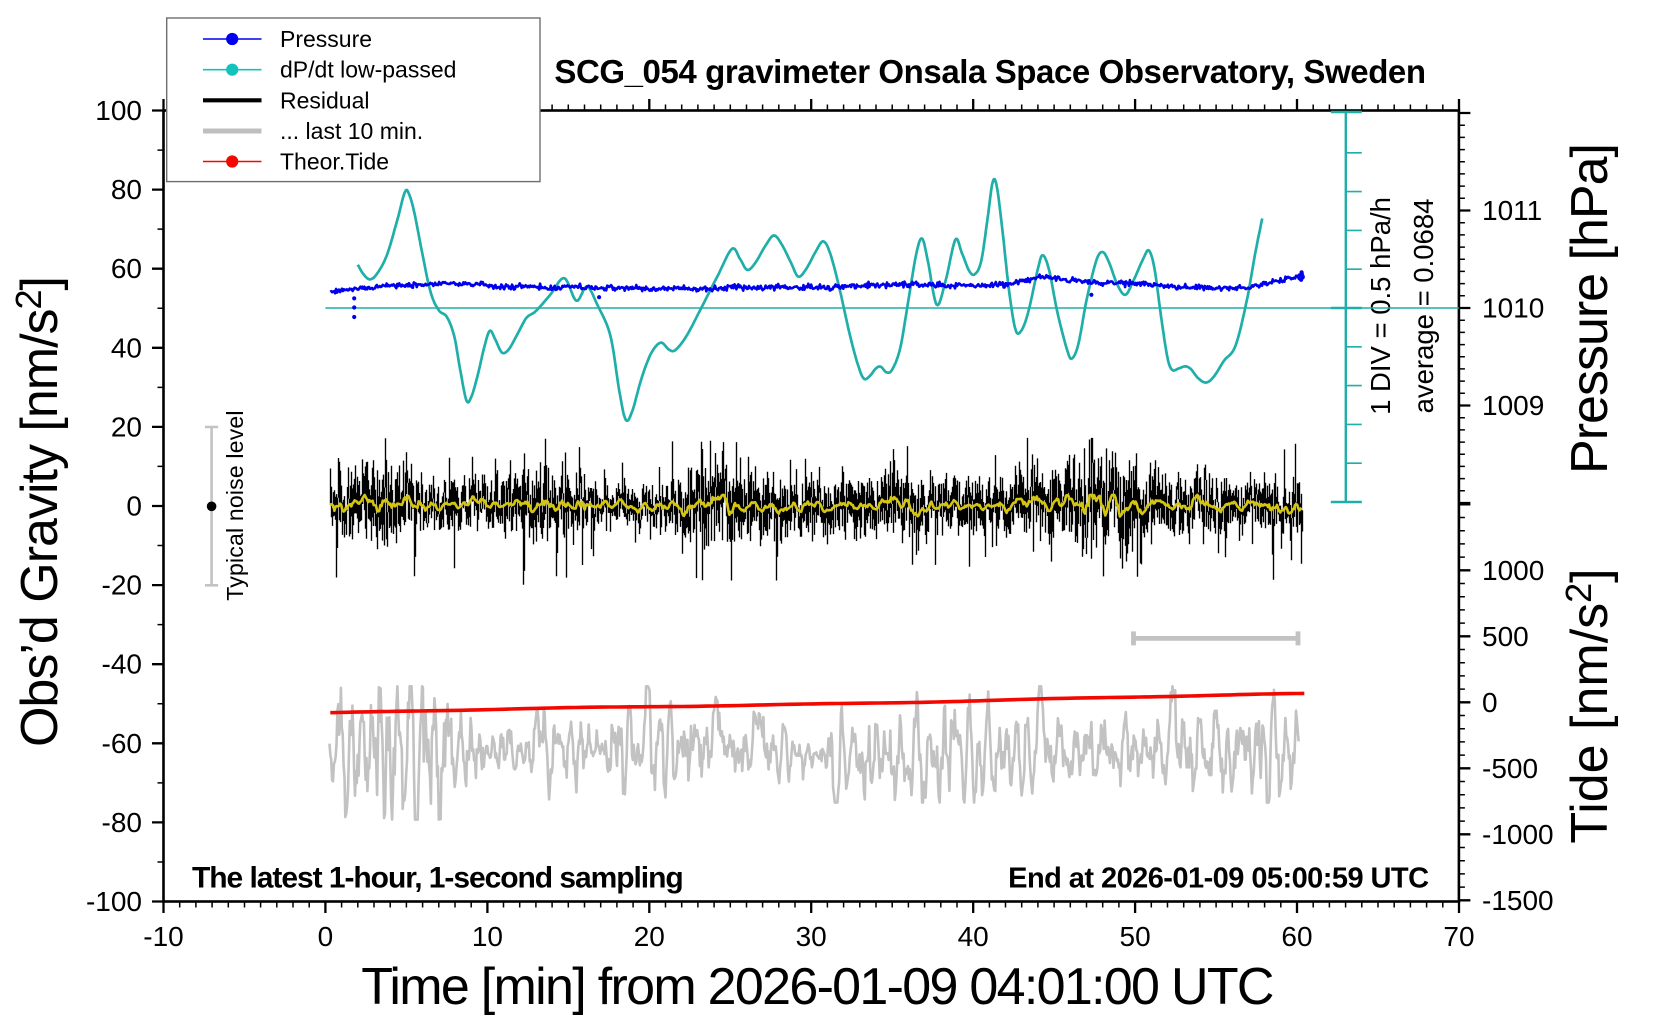 This screenshot has height=1020, width=1660. Describe the element at coordinates (1423, 306) in the screenshot. I see `svg-text: average = 0.0684` at that location.